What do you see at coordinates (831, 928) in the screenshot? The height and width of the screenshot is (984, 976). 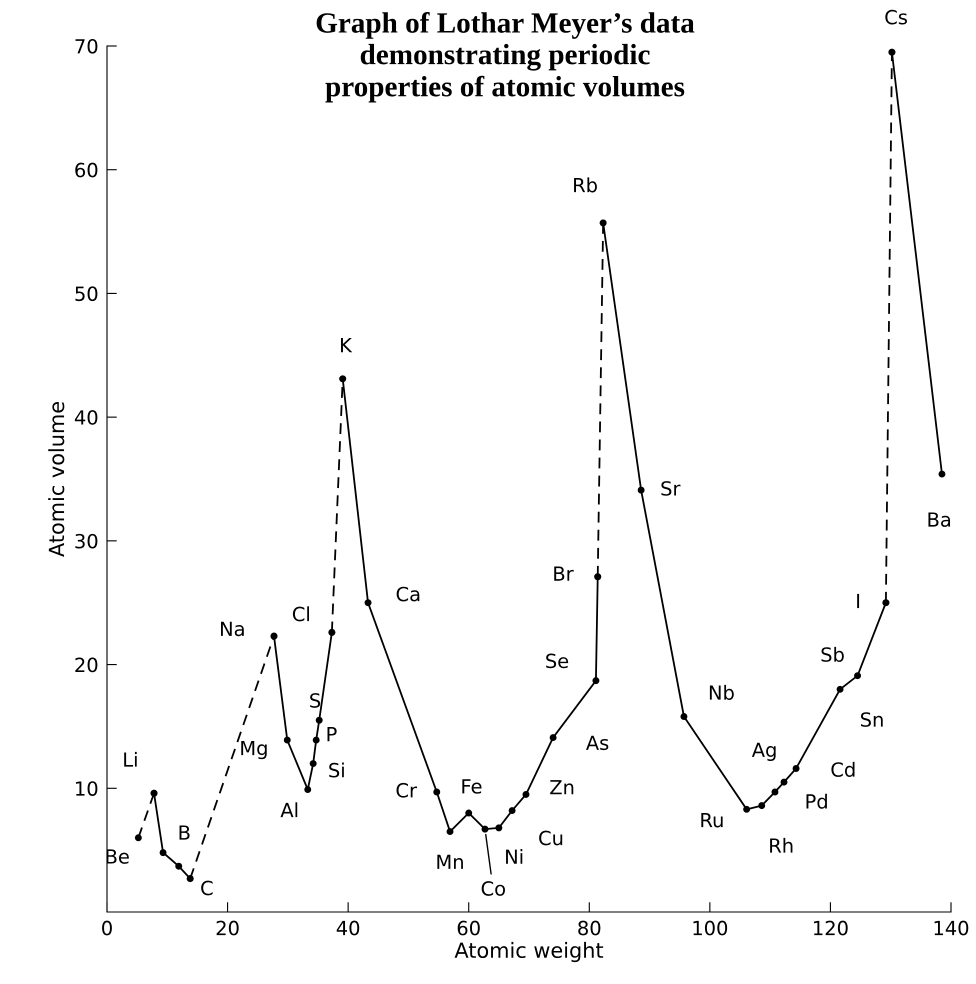 I see `x-tick-label: 120` at bounding box center [831, 928].